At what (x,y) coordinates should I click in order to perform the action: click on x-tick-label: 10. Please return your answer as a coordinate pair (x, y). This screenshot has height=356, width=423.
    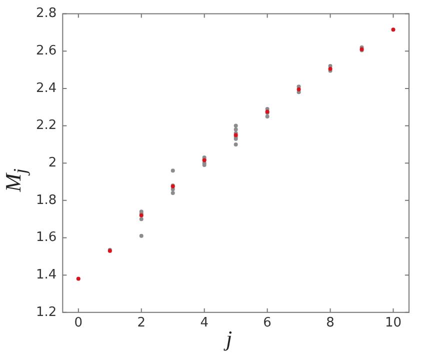
    Looking at the image, I should click on (393, 323).